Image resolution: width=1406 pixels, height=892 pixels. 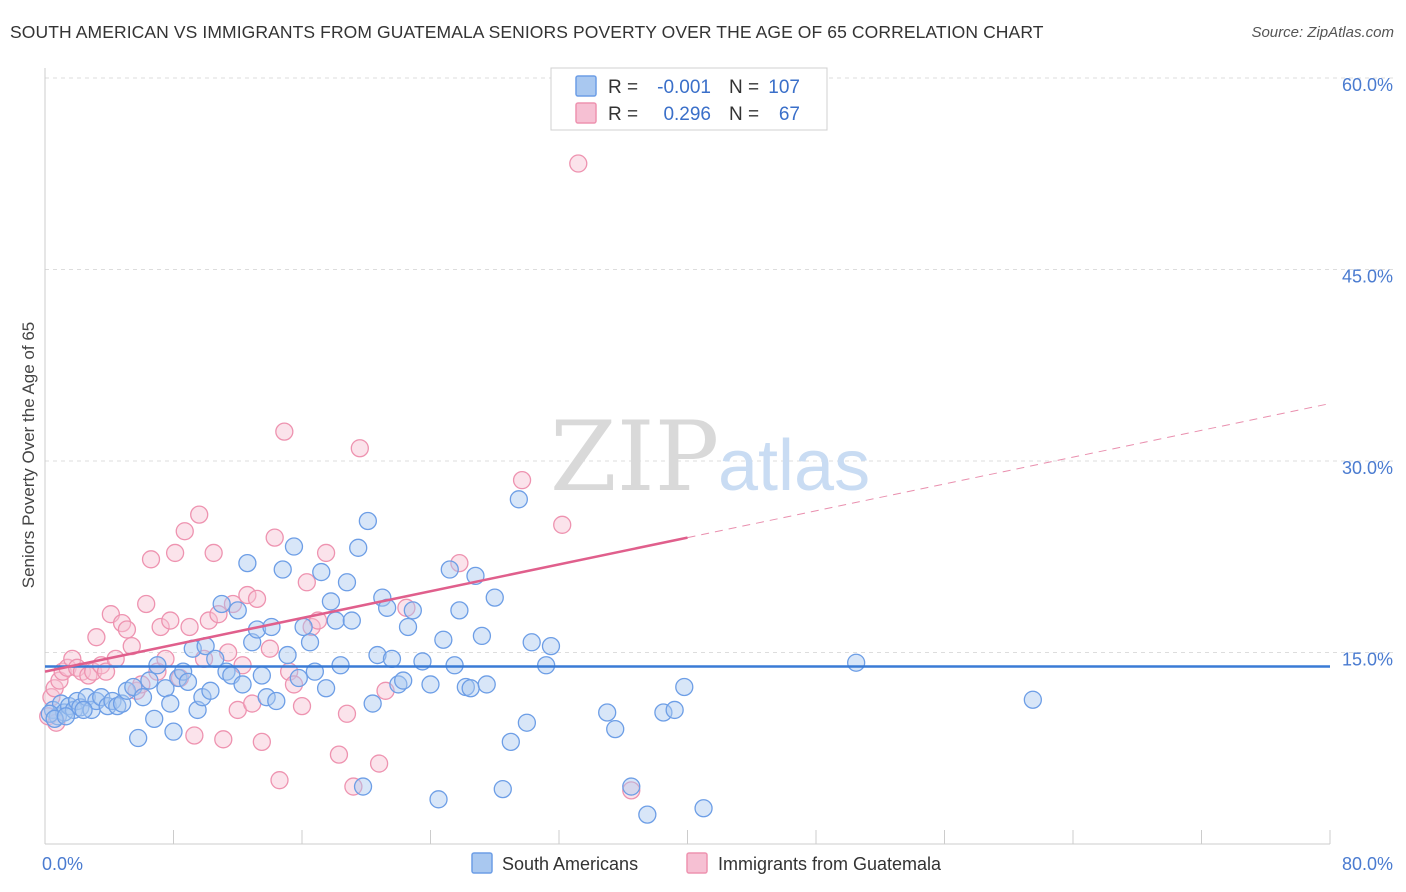 I want to click on y-tick-label-2: 45.0%, so click(x=1367, y=277).